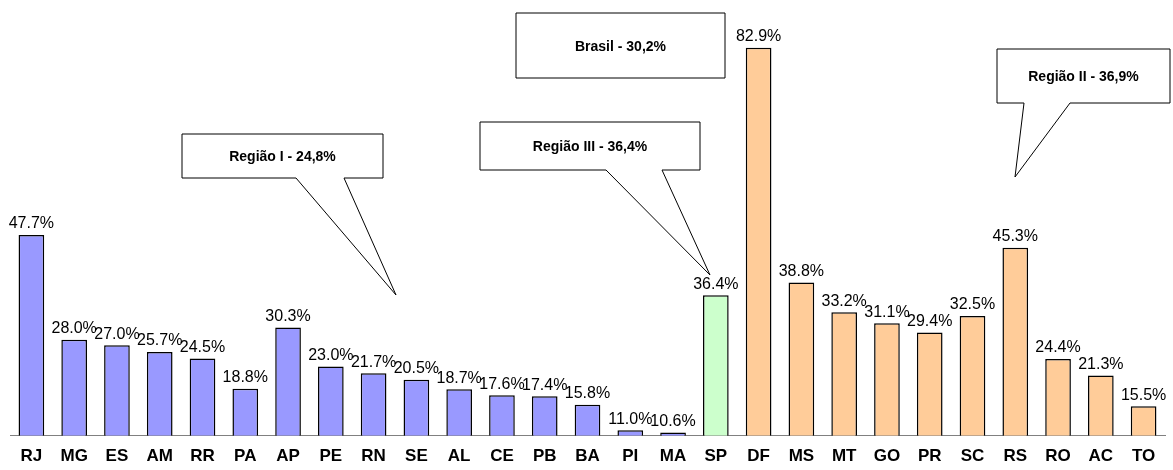 The width and height of the screenshot is (1173, 470). What do you see at coordinates (673, 420) in the screenshot?
I see `data-label: 10.6%` at bounding box center [673, 420].